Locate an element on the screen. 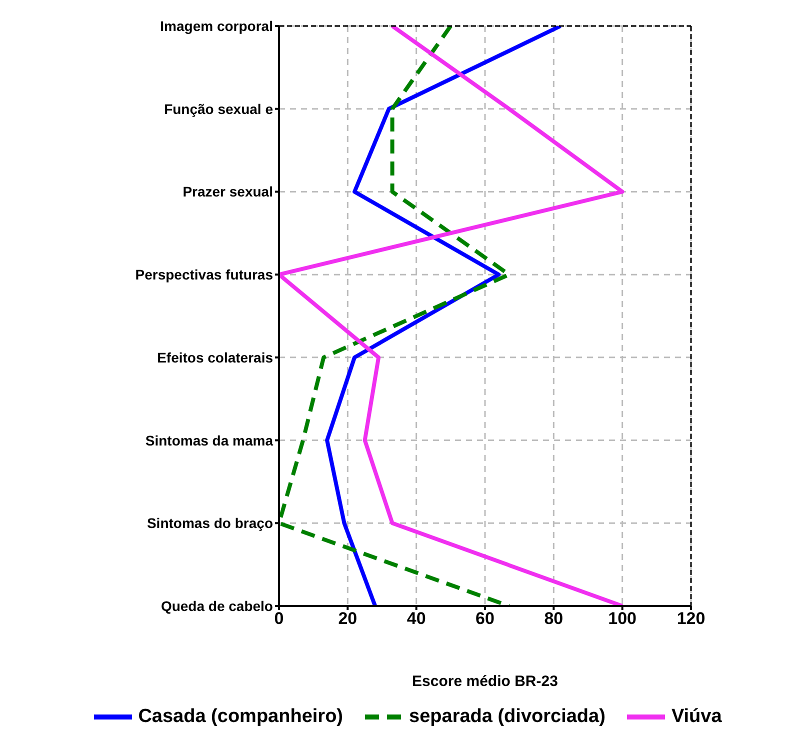 Image resolution: width=808 pixels, height=756 pixels. y-tick-label: Perspectivas futuras is located at coordinates (204, 274).